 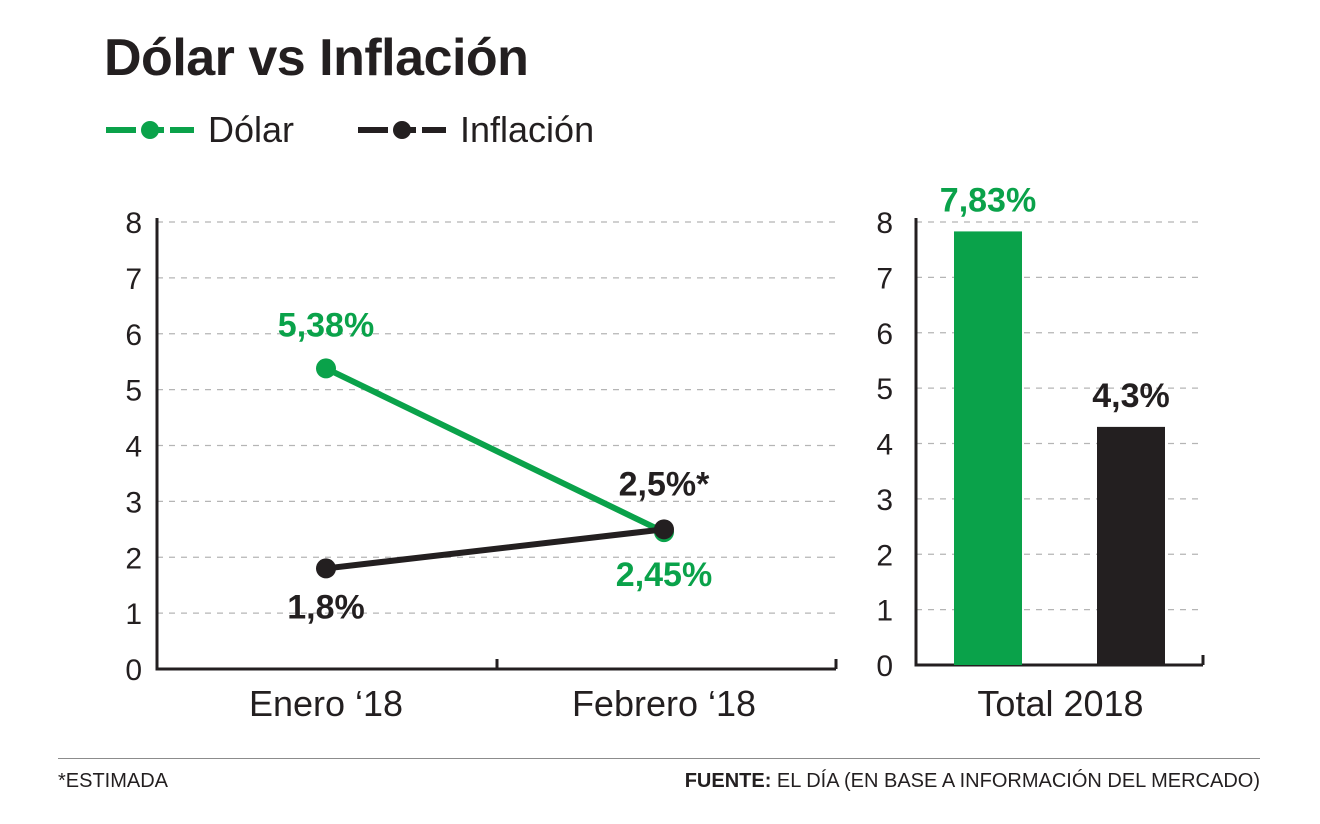 What do you see at coordinates (527, 129) in the screenshot?
I see `legend-label-inflacion: Inflación` at bounding box center [527, 129].